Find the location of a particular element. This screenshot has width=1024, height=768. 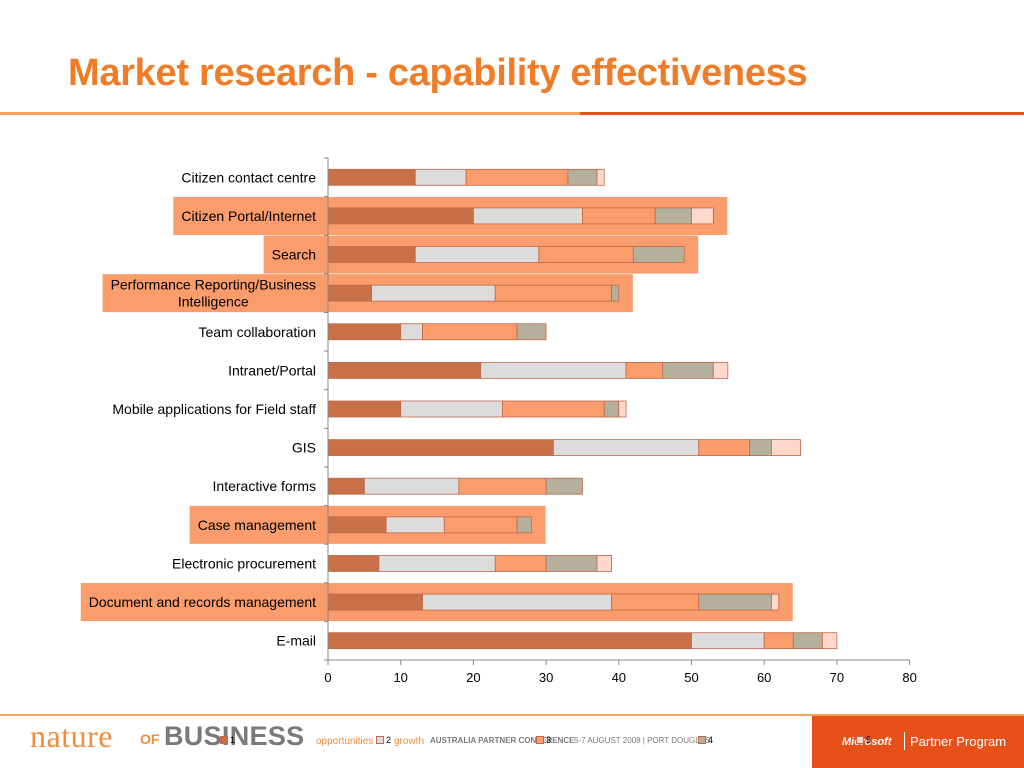

category-label: Intelligence is located at coordinates (213, 302).